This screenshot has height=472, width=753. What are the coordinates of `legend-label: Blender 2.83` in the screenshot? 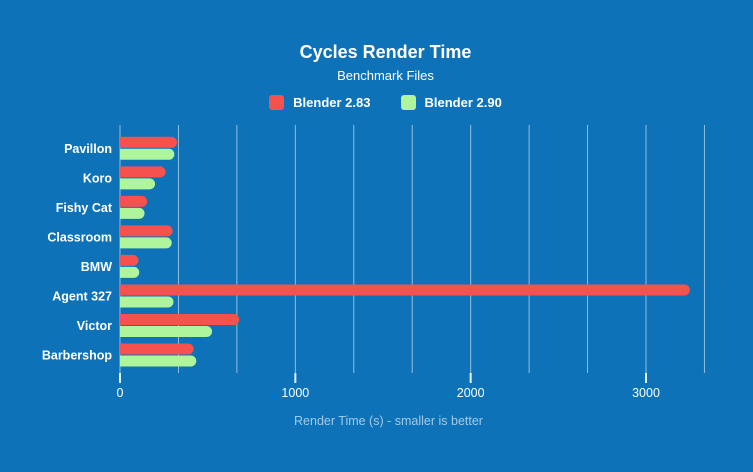 It's located at (332, 102).